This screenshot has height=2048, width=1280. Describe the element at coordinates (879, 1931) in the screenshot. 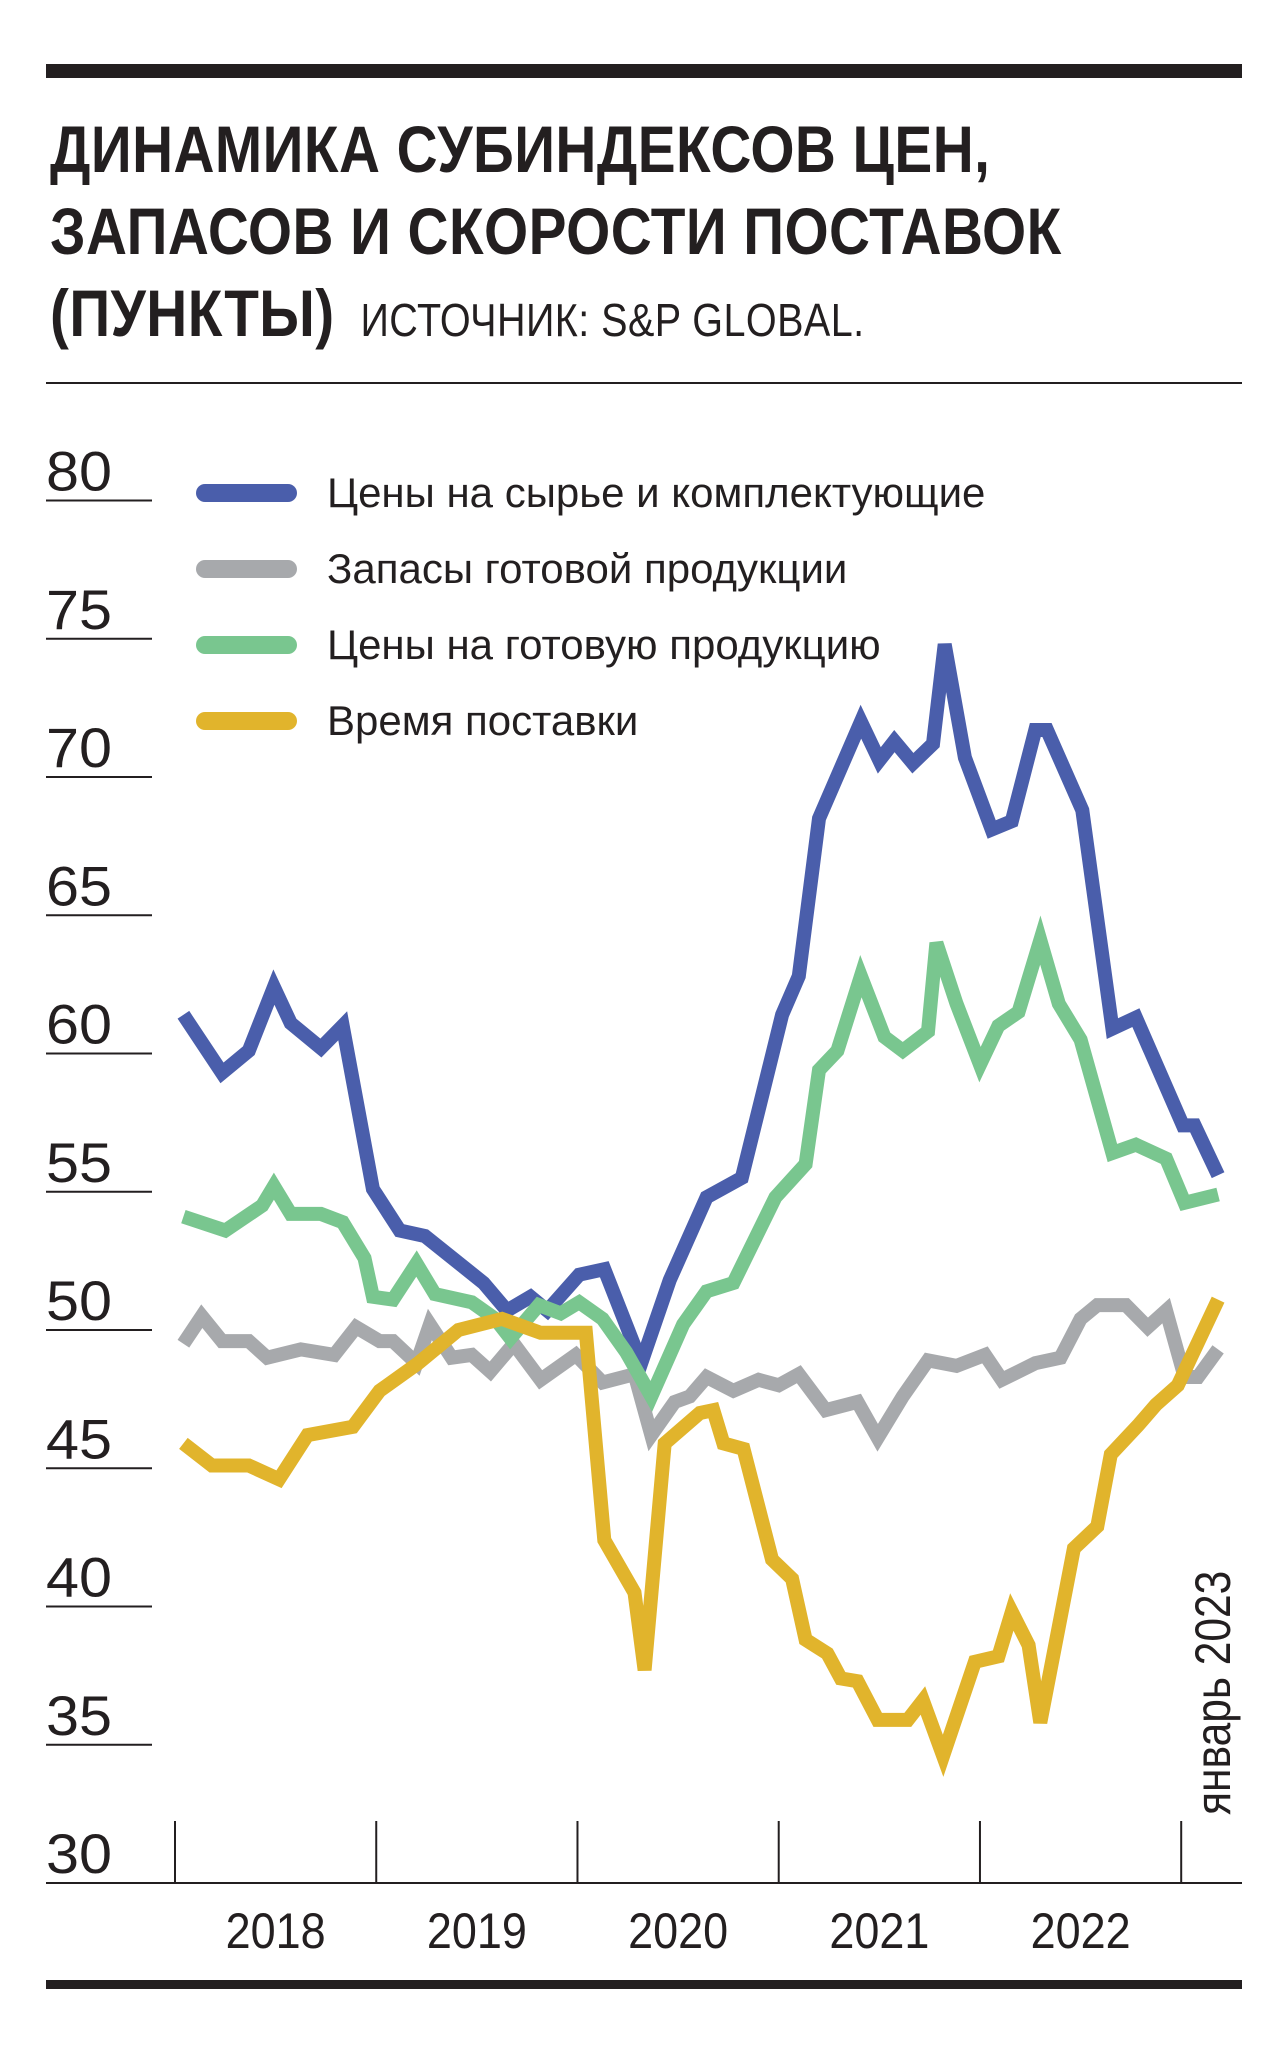

I see `x-tick-label: 2021` at that location.